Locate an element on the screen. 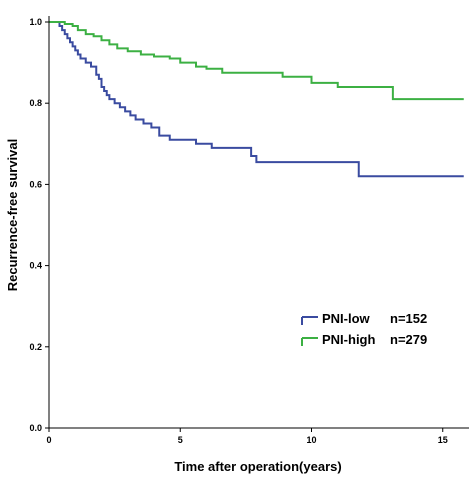 The width and height of the screenshot is (473, 478). x-tick-label: 0 is located at coordinates (48, 440).